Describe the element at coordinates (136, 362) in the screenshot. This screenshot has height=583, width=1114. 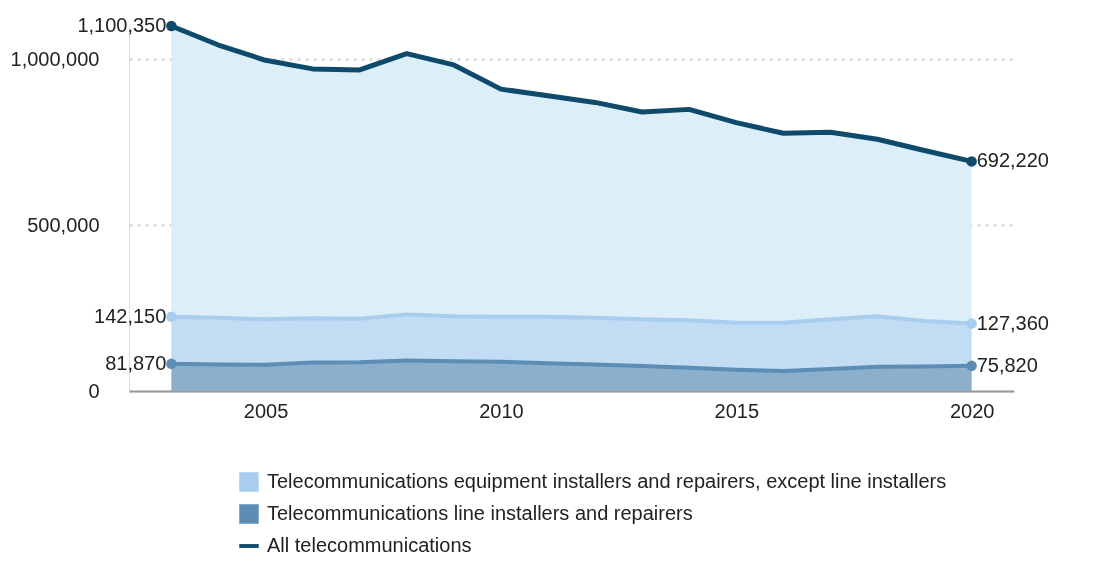
I see `data-label: 81,870` at that location.